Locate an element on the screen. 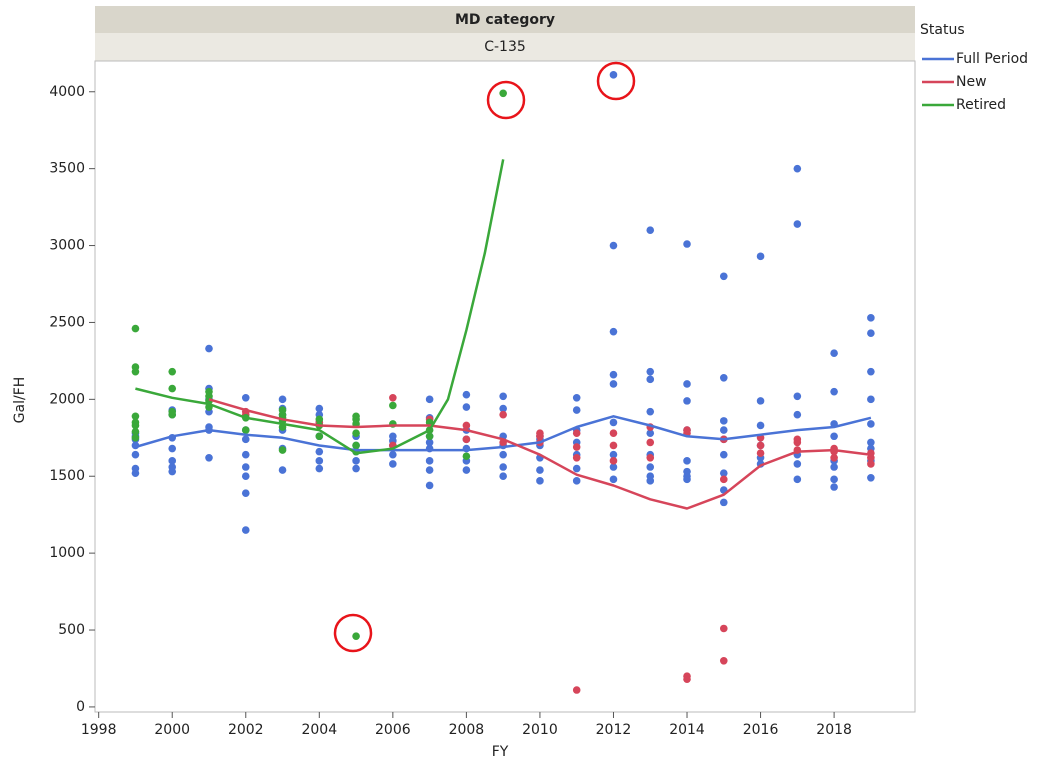 This screenshot has width=1053, height=766. y-tick-label: 3500 is located at coordinates (67, 169).